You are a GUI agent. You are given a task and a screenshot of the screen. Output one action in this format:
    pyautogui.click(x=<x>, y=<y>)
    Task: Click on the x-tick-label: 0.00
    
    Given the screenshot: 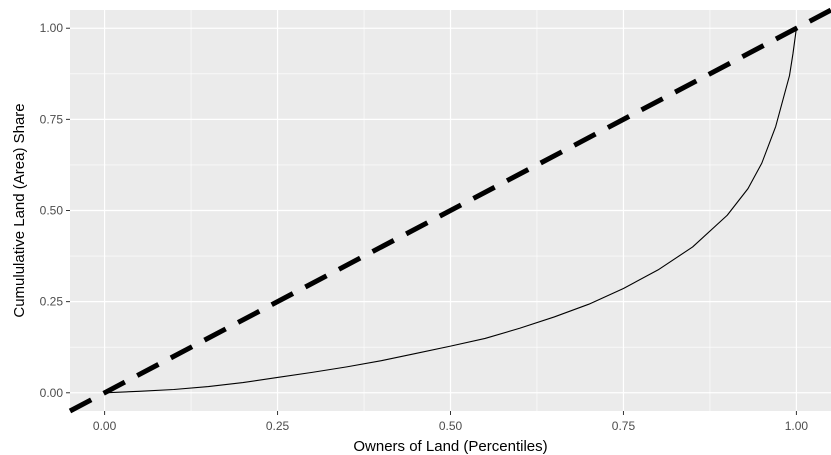 What is the action you would take?
    pyautogui.click(x=105, y=426)
    